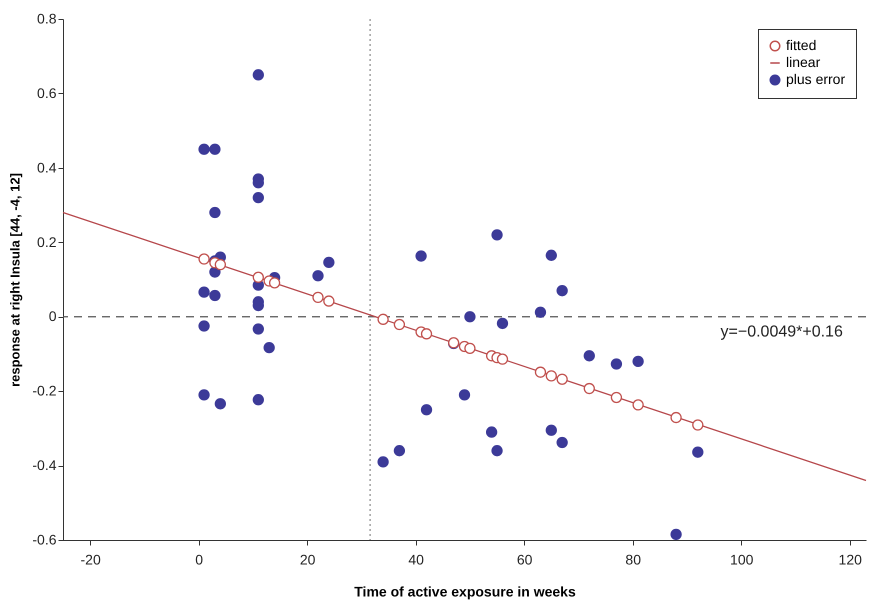 The height and width of the screenshot is (607, 871). What do you see at coordinates (801, 45) in the screenshot?
I see `legend-label: fitted` at bounding box center [801, 45].